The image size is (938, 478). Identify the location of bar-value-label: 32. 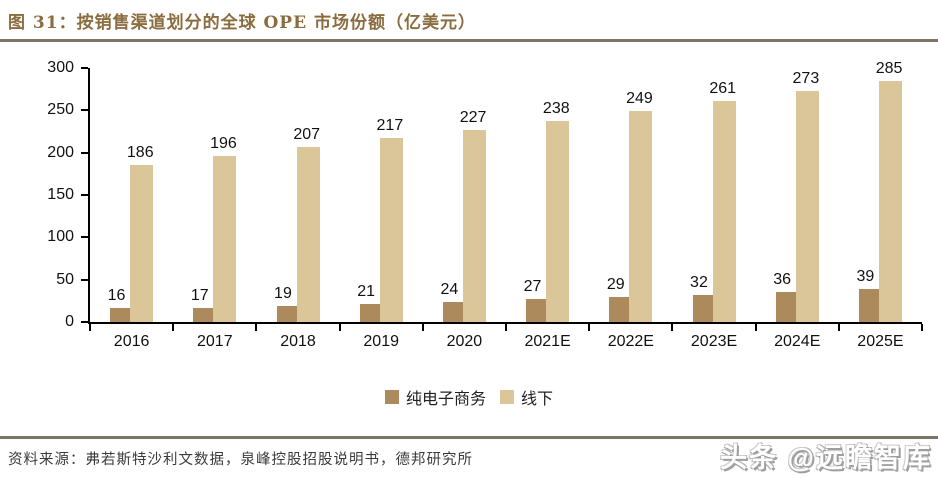
(699, 282).